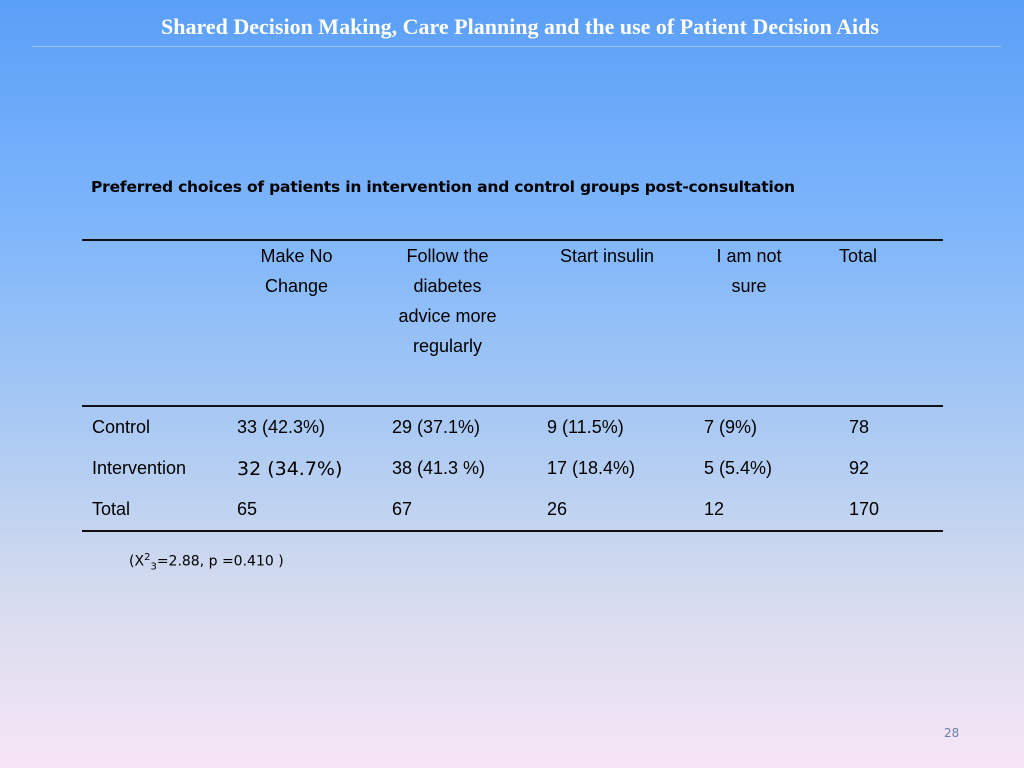 The image size is (1024, 768). I want to click on header-not-sure: I am not sure, so click(763, 323).